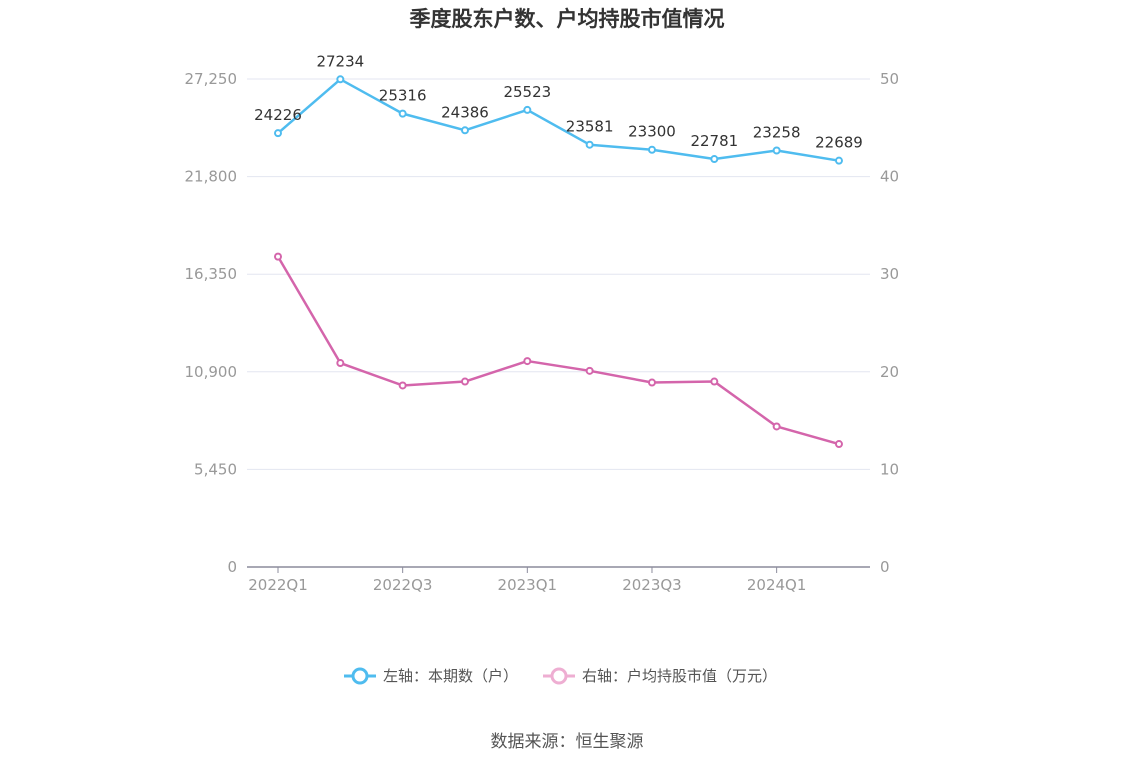  I want to click on data-label: 23300, so click(652, 132).